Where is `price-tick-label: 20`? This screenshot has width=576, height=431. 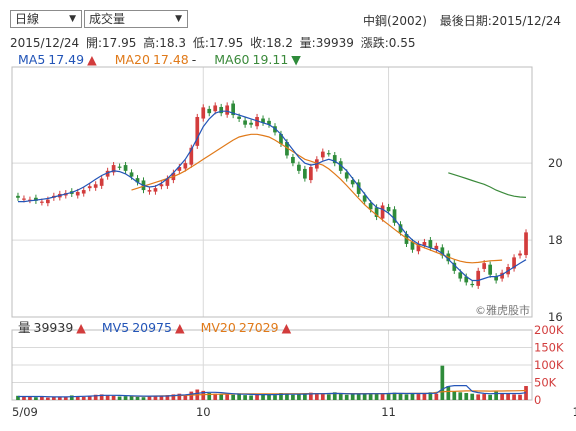
price-tick-label: 20 is located at coordinates (555, 163).